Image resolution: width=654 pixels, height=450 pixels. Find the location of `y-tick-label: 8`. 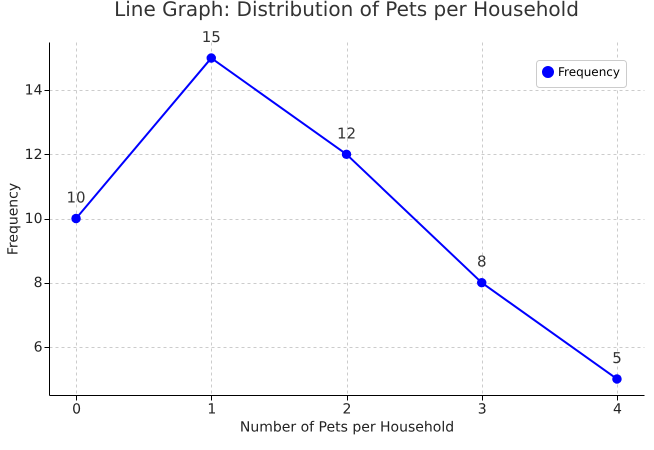

y-tick-label: 8 is located at coordinates (38, 283).